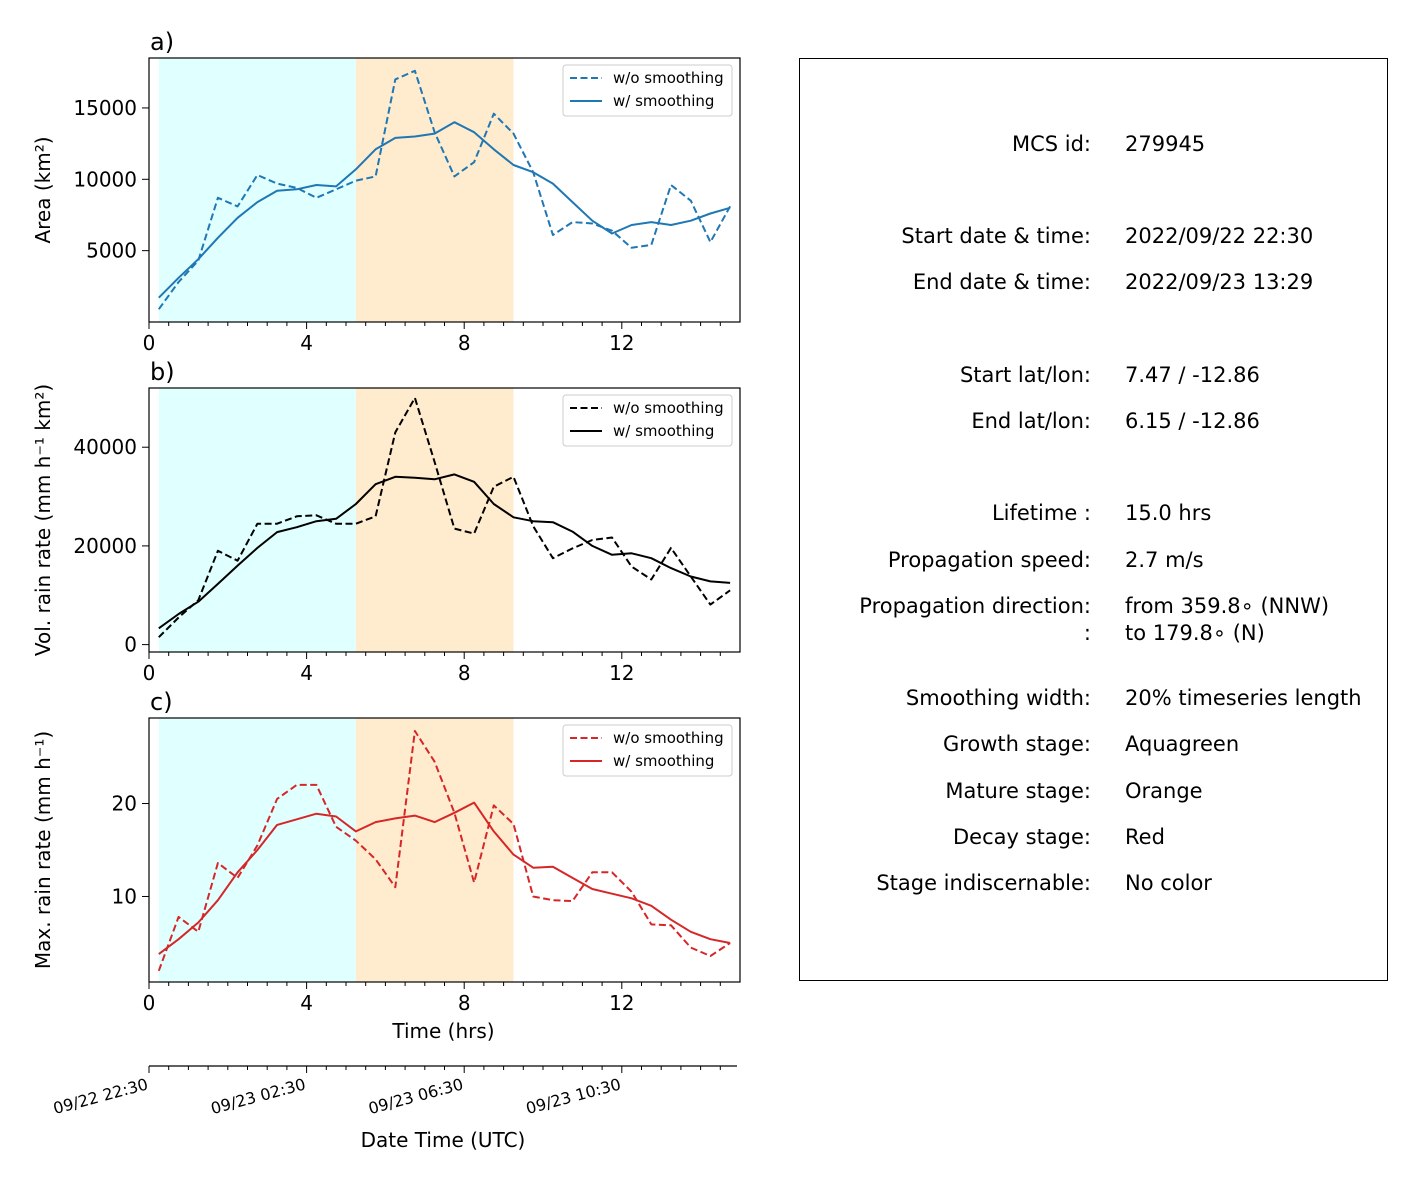  I want to click on y-tick-label: 10, so click(124, 896).